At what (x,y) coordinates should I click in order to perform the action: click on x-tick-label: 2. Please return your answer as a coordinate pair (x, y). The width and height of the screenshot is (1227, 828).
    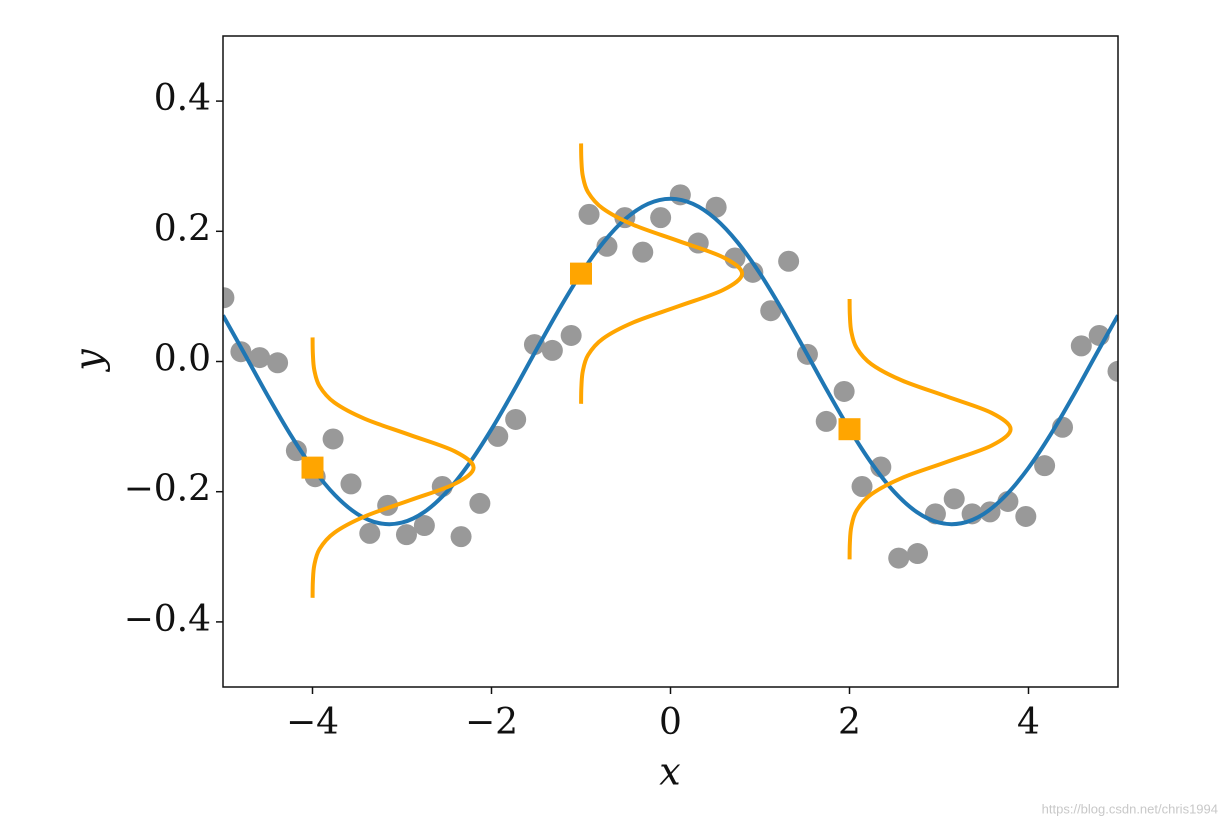
    Looking at the image, I should click on (849, 722).